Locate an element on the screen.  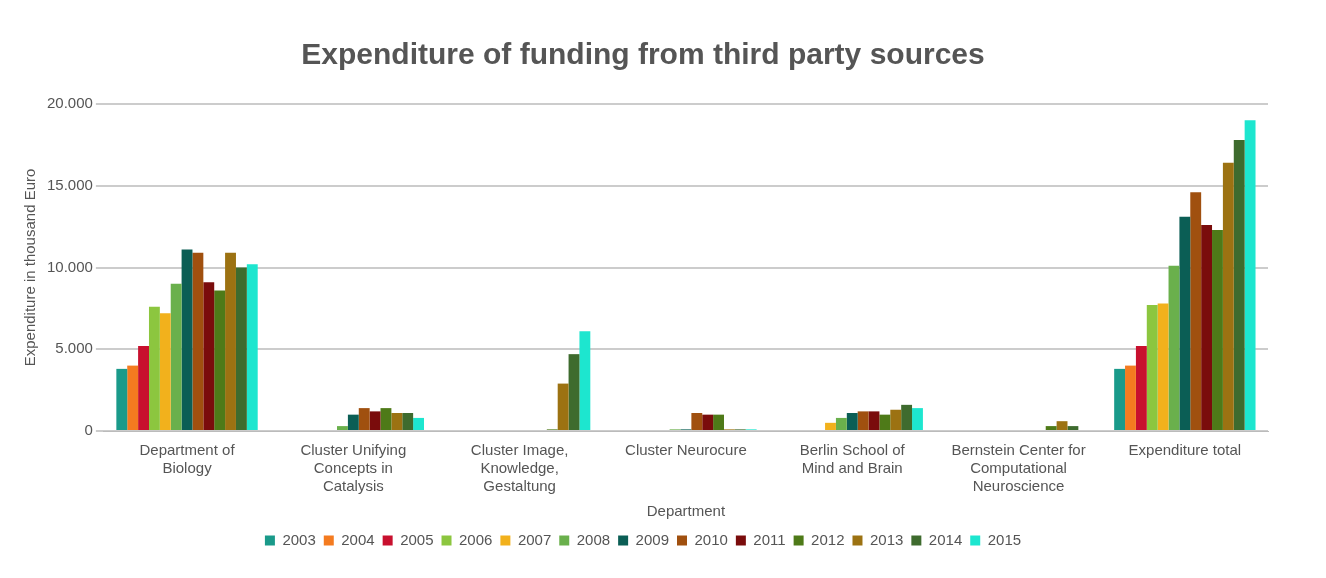
x-tick-label: Bernstein Center for Computational Neuroscience is located at coordinates (1018, 468).